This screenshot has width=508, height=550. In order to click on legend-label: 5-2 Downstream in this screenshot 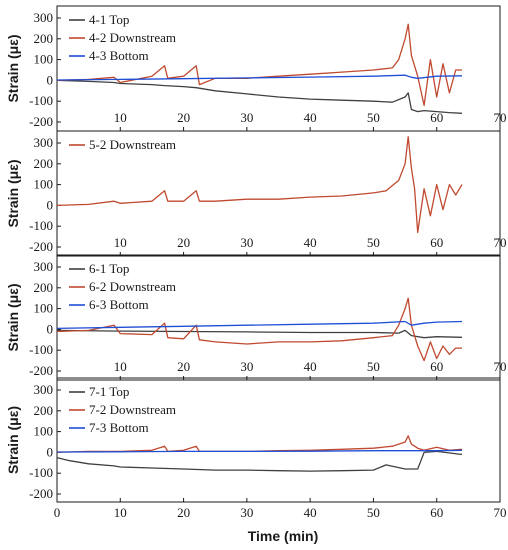, I will do `click(132, 144)`.